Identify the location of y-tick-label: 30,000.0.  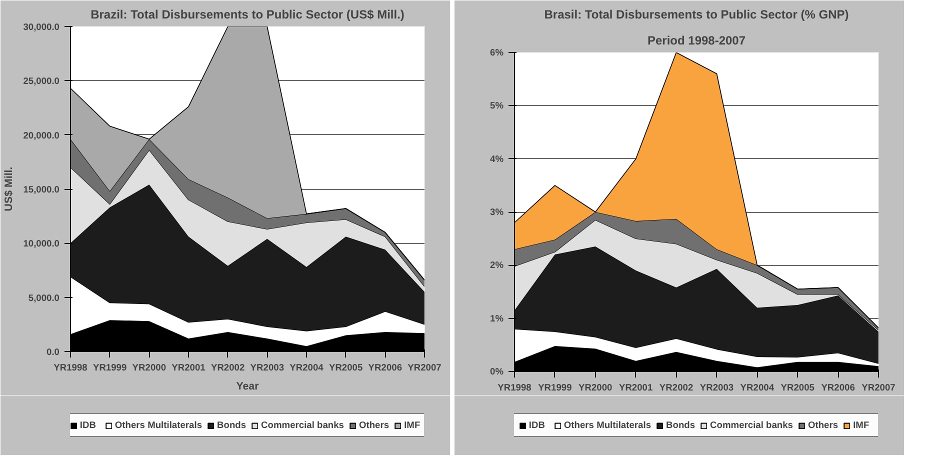
(41, 27).